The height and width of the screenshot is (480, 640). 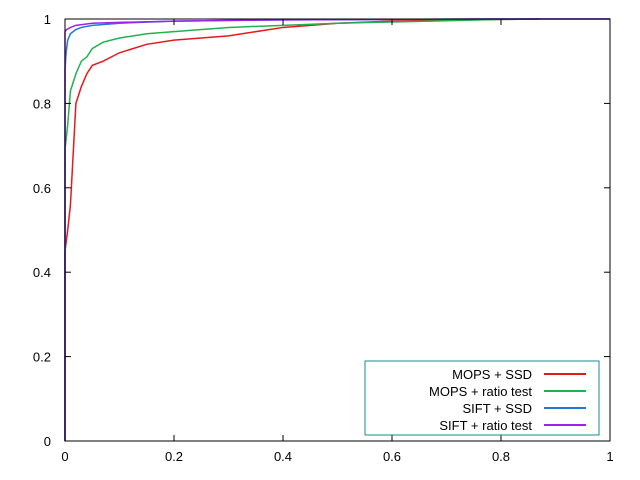 What do you see at coordinates (42, 357) in the screenshot?
I see `y-tick-label: 0.2` at bounding box center [42, 357].